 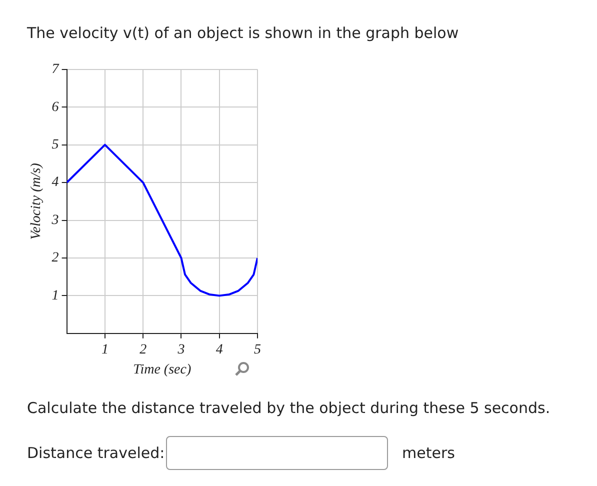 What do you see at coordinates (55, 107) in the screenshot?
I see `y-tick-label: 6` at bounding box center [55, 107].